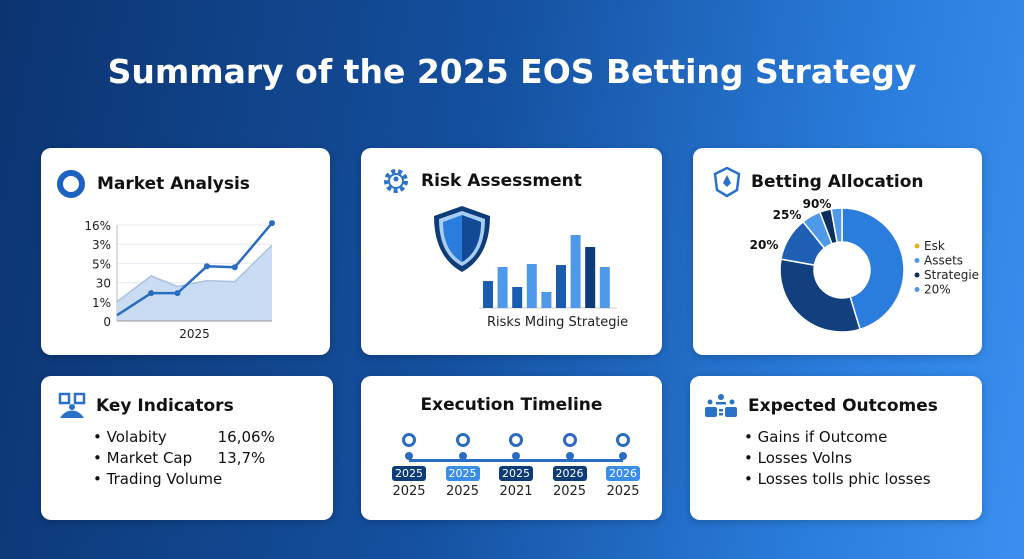 The height and width of the screenshot is (559, 1024). I want to click on card-title: Expected Outcomes, so click(843, 406).